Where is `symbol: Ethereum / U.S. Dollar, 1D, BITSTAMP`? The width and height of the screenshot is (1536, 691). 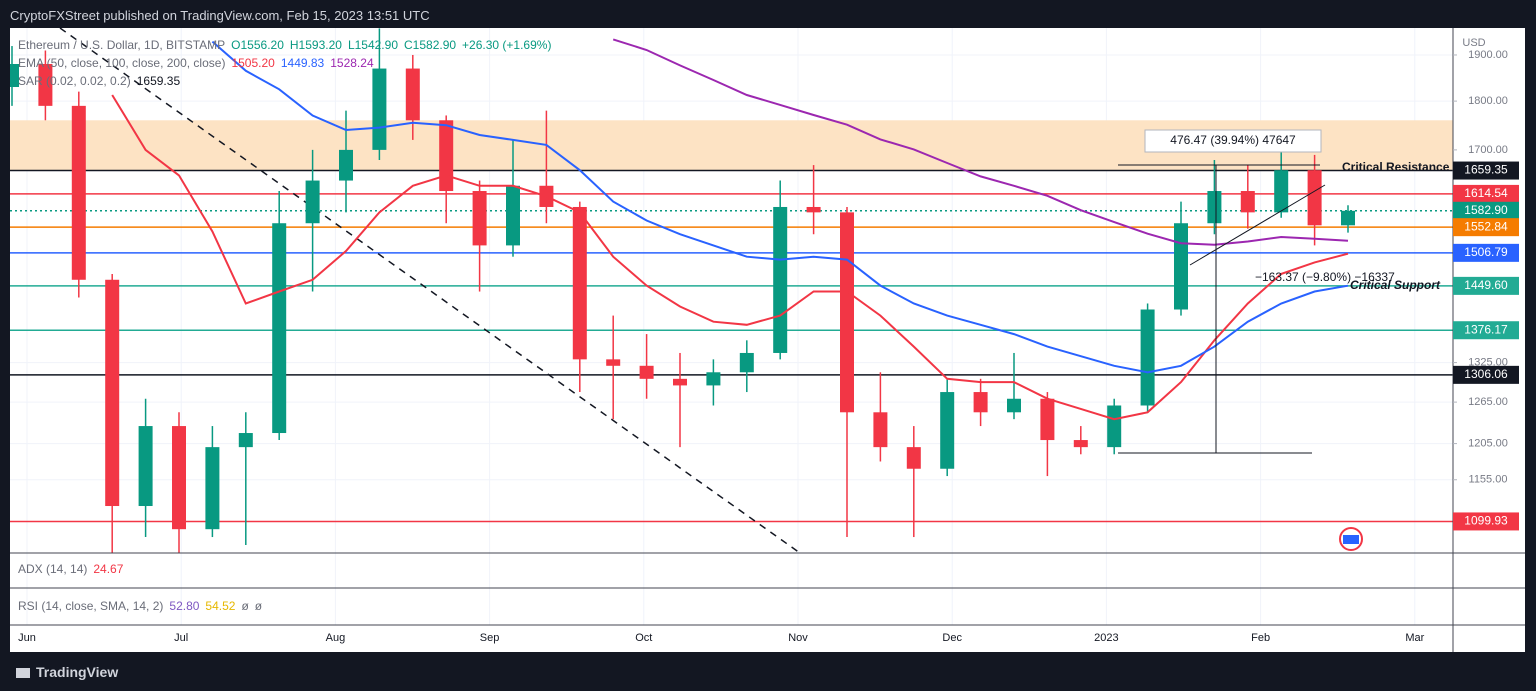 symbol: Ethereum / U.S. Dollar, 1D, BITSTAMP is located at coordinates (122, 45).